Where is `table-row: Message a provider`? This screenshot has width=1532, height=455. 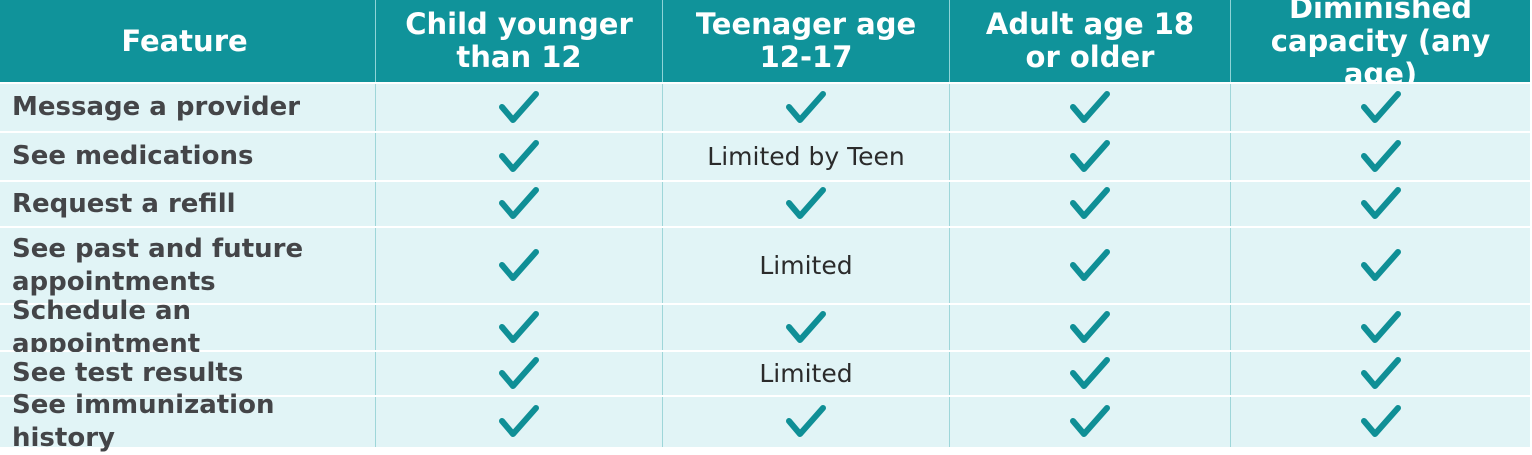 table-row: Message a provider is located at coordinates (765, 107).